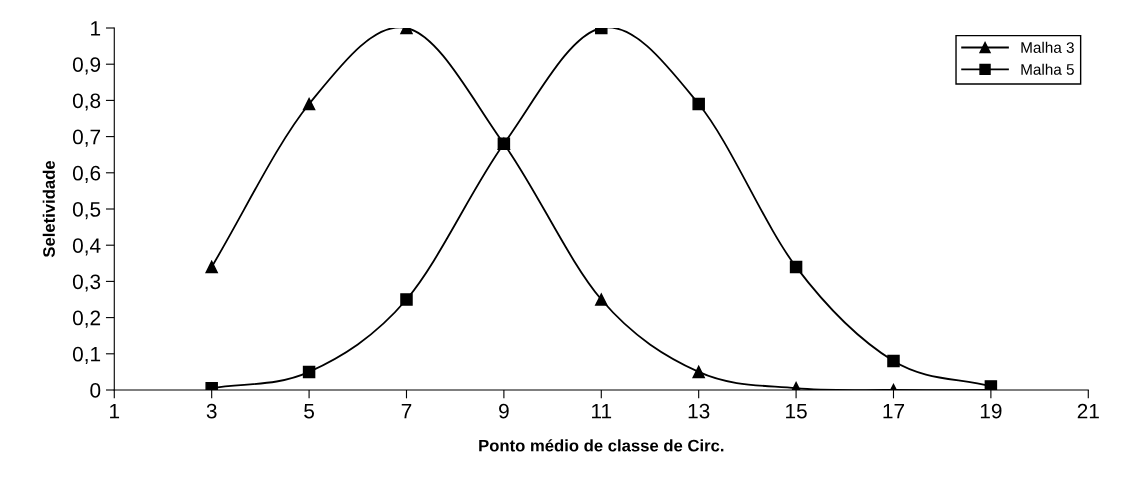 This screenshot has height=483, width=1131. Describe the element at coordinates (1047, 69) in the screenshot. I see `legend-label: Malha 5` at that location.